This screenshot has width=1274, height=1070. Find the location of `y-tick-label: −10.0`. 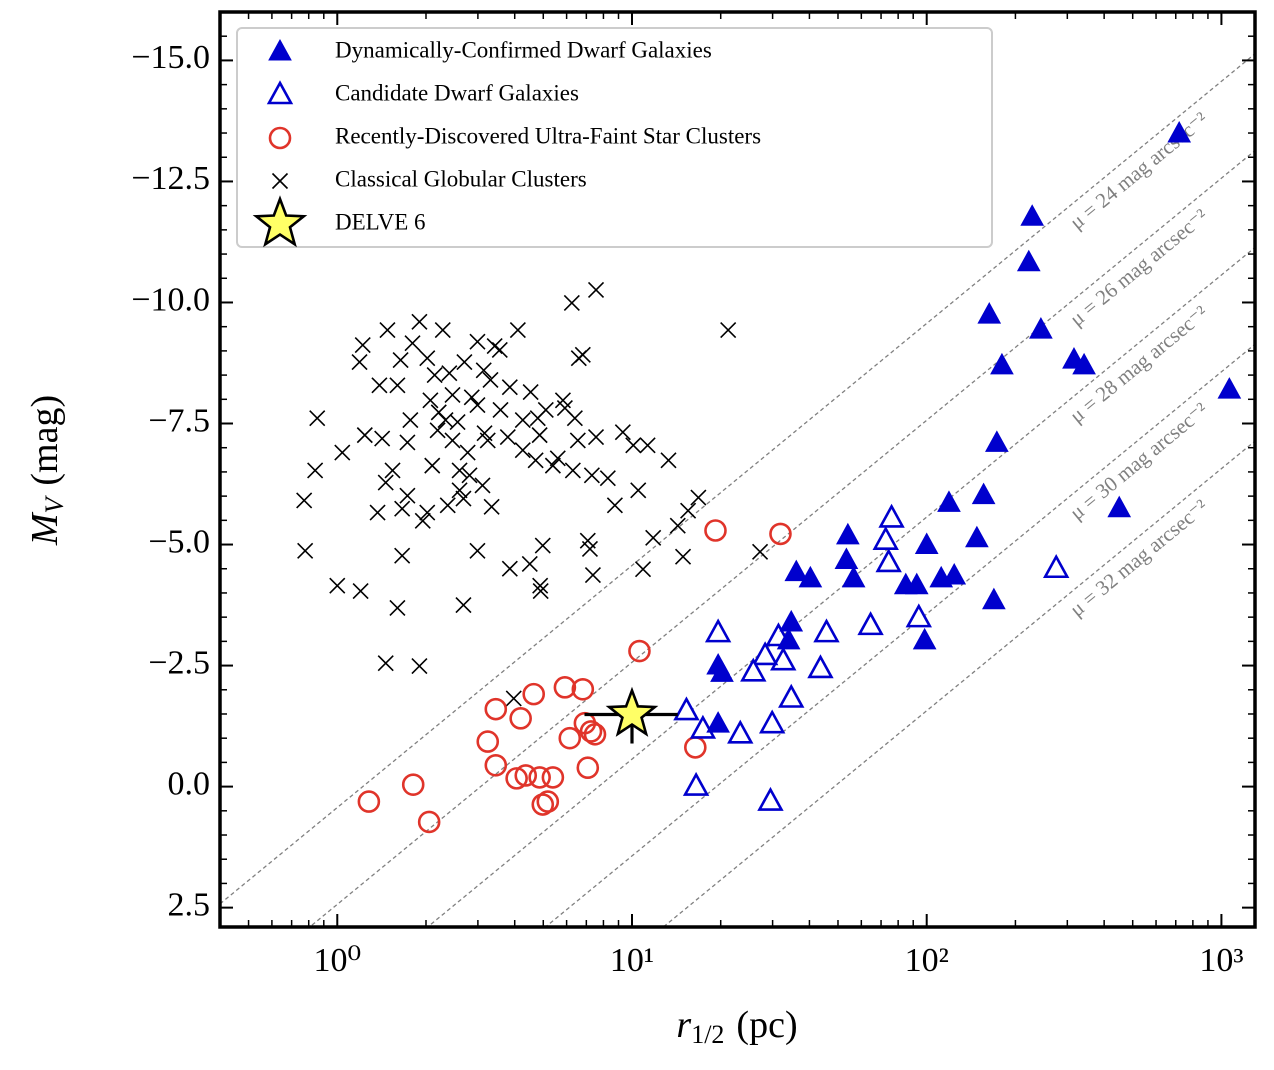

y-tick-label: −10.0 is located at coordinates (170, 299).